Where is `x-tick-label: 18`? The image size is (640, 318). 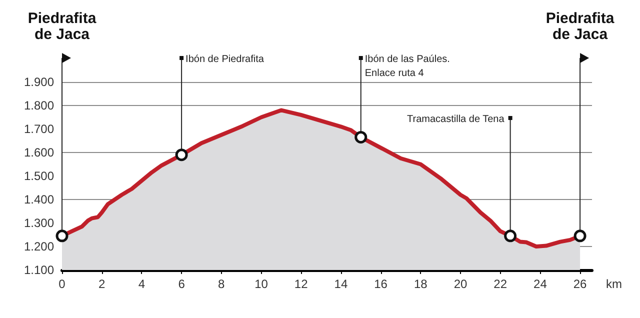 x-tick-label: 18 is located at coordinates (421, 284).